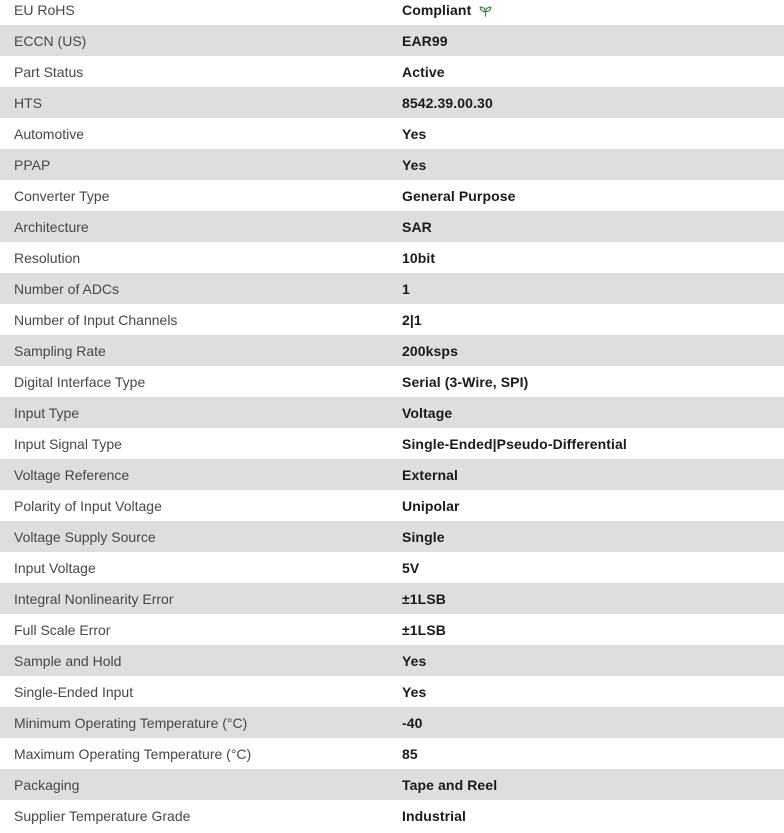  I want to click on spec-value: Single-Ended|Pseudo-Differential, so click(514, 443).